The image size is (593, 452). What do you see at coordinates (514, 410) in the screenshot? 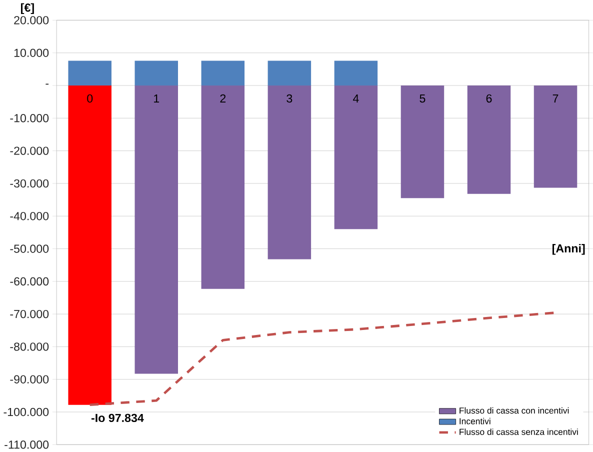
I see `legend-label: Flusso di cassa con incentivi` at bounding box center [514, 410].